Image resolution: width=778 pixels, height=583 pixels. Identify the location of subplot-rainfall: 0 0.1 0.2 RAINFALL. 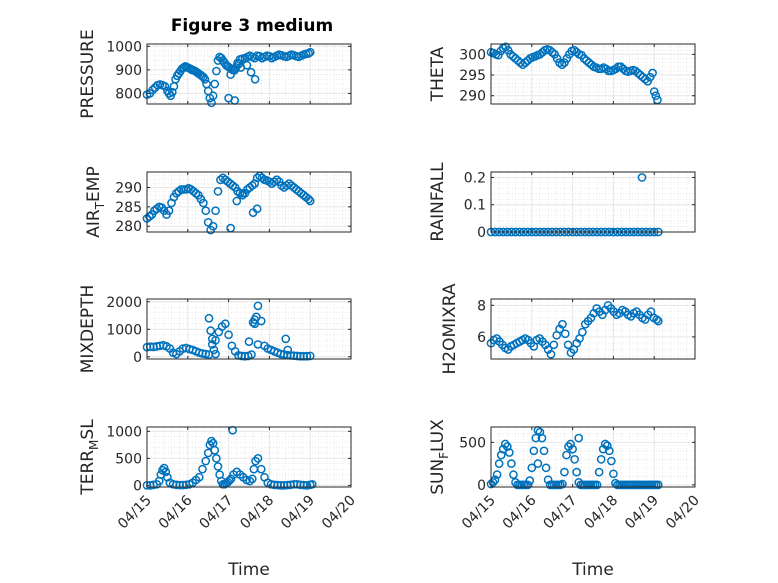
(562, 202).